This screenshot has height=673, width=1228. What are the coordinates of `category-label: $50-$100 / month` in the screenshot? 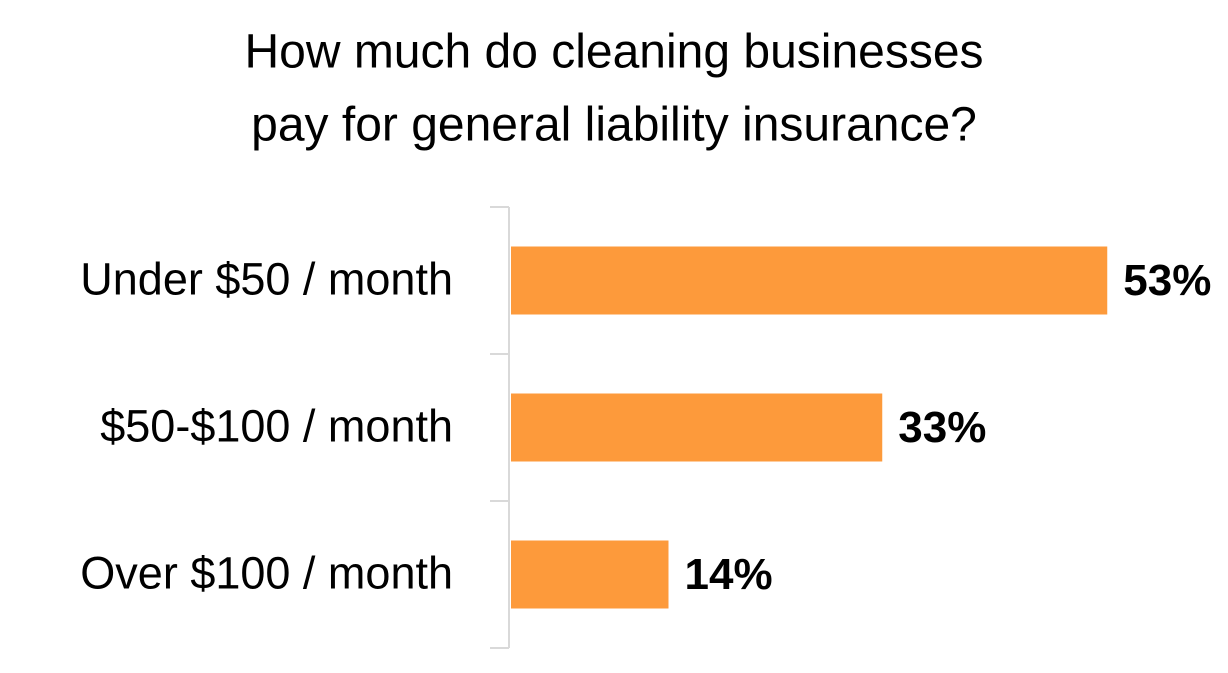 It's located at (276, 425).